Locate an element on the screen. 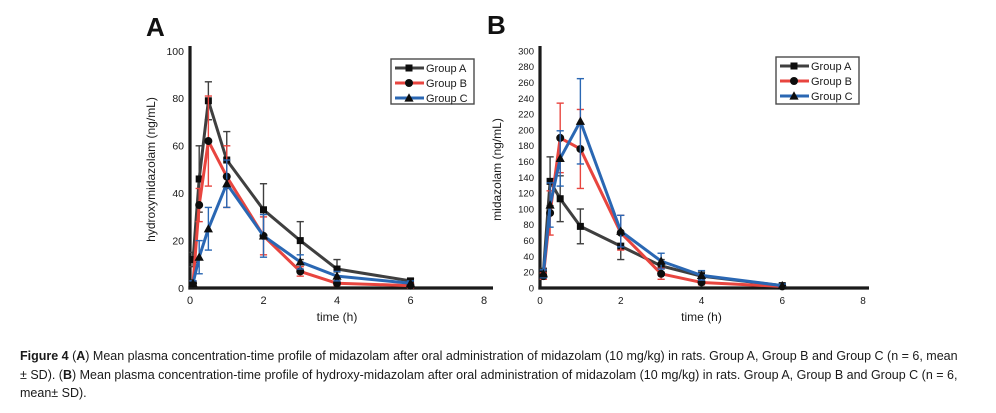 Image resolution: width=996 pixels, height=413 pixels. x-tick-label: 6 is located at coordinates (782, 301).